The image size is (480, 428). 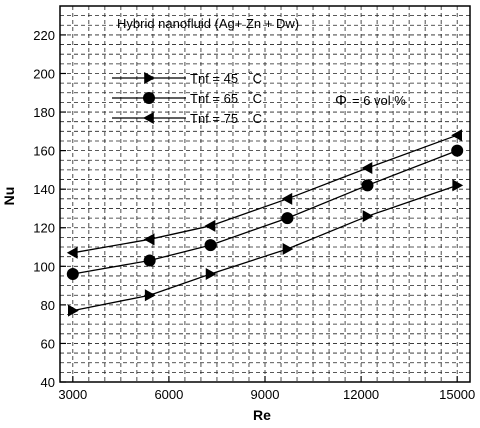 I want to click on x-tick-label: 15000, so click(x=457, y=394).